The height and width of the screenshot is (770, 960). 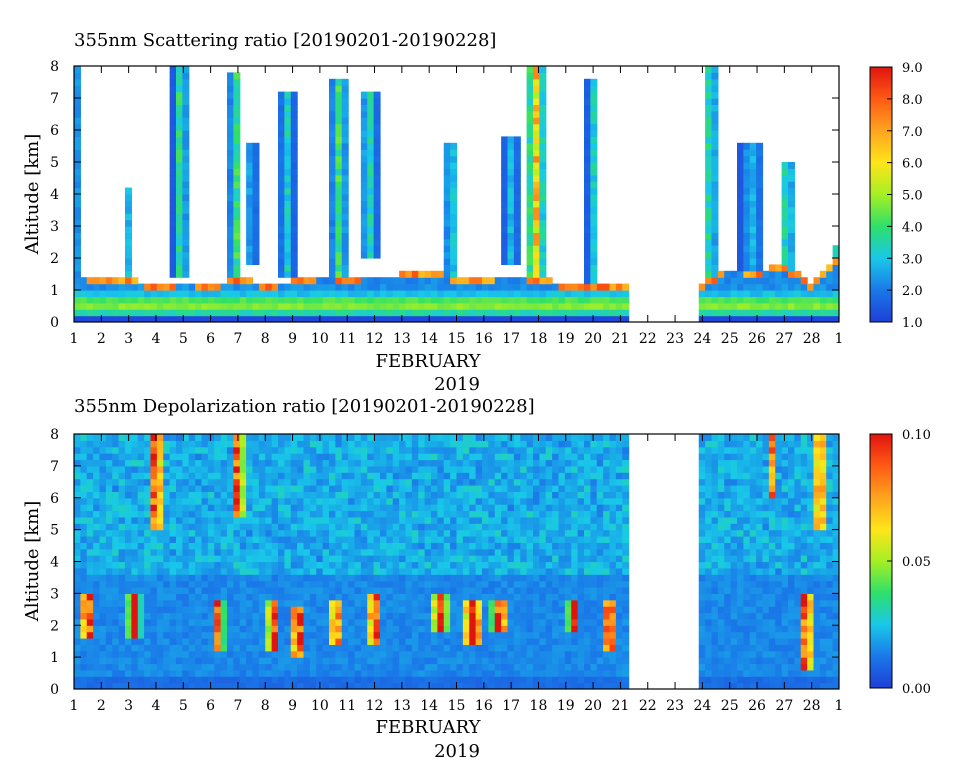 What do you see at coordinates (32, 195) in the screenshot?
I see `scattering-ylabel: Altitude [km]` at bounding box center [32, 195].